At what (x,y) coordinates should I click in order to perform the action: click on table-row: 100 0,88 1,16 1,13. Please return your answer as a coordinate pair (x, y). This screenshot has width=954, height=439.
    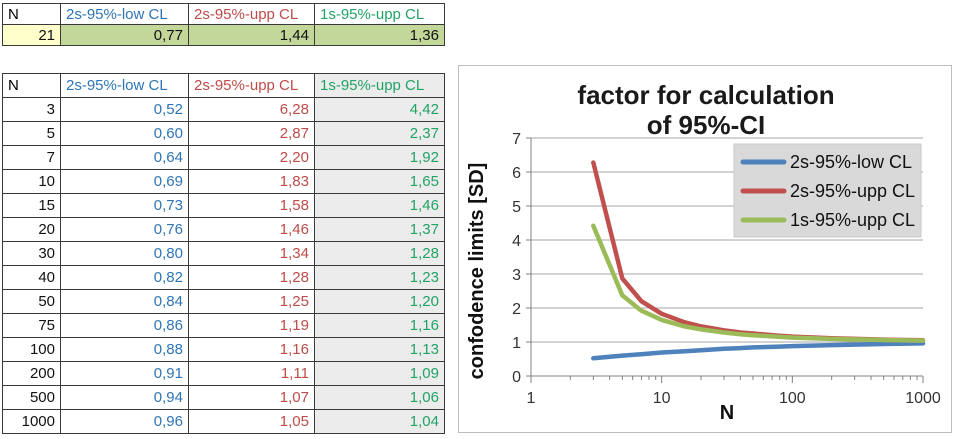
    Looking at the image, I should click on (223, 349).